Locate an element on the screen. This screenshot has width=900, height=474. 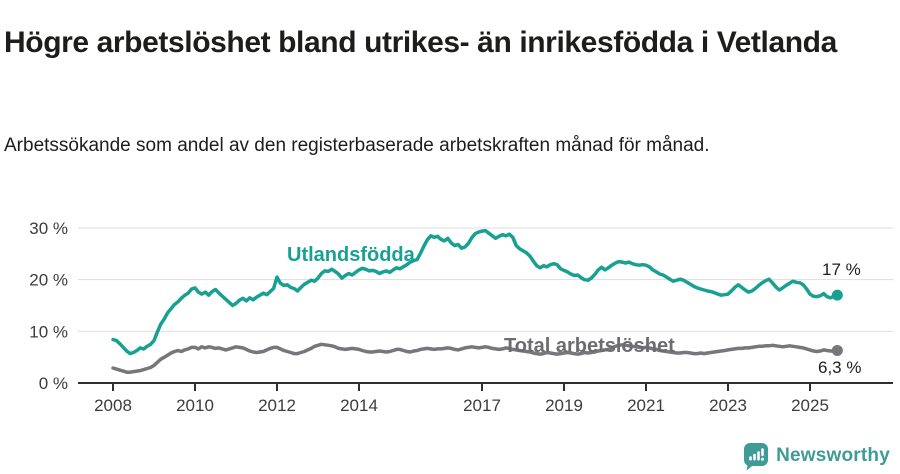
series-label-total: Total arbetslöshet is located at coordinates (589, 346).